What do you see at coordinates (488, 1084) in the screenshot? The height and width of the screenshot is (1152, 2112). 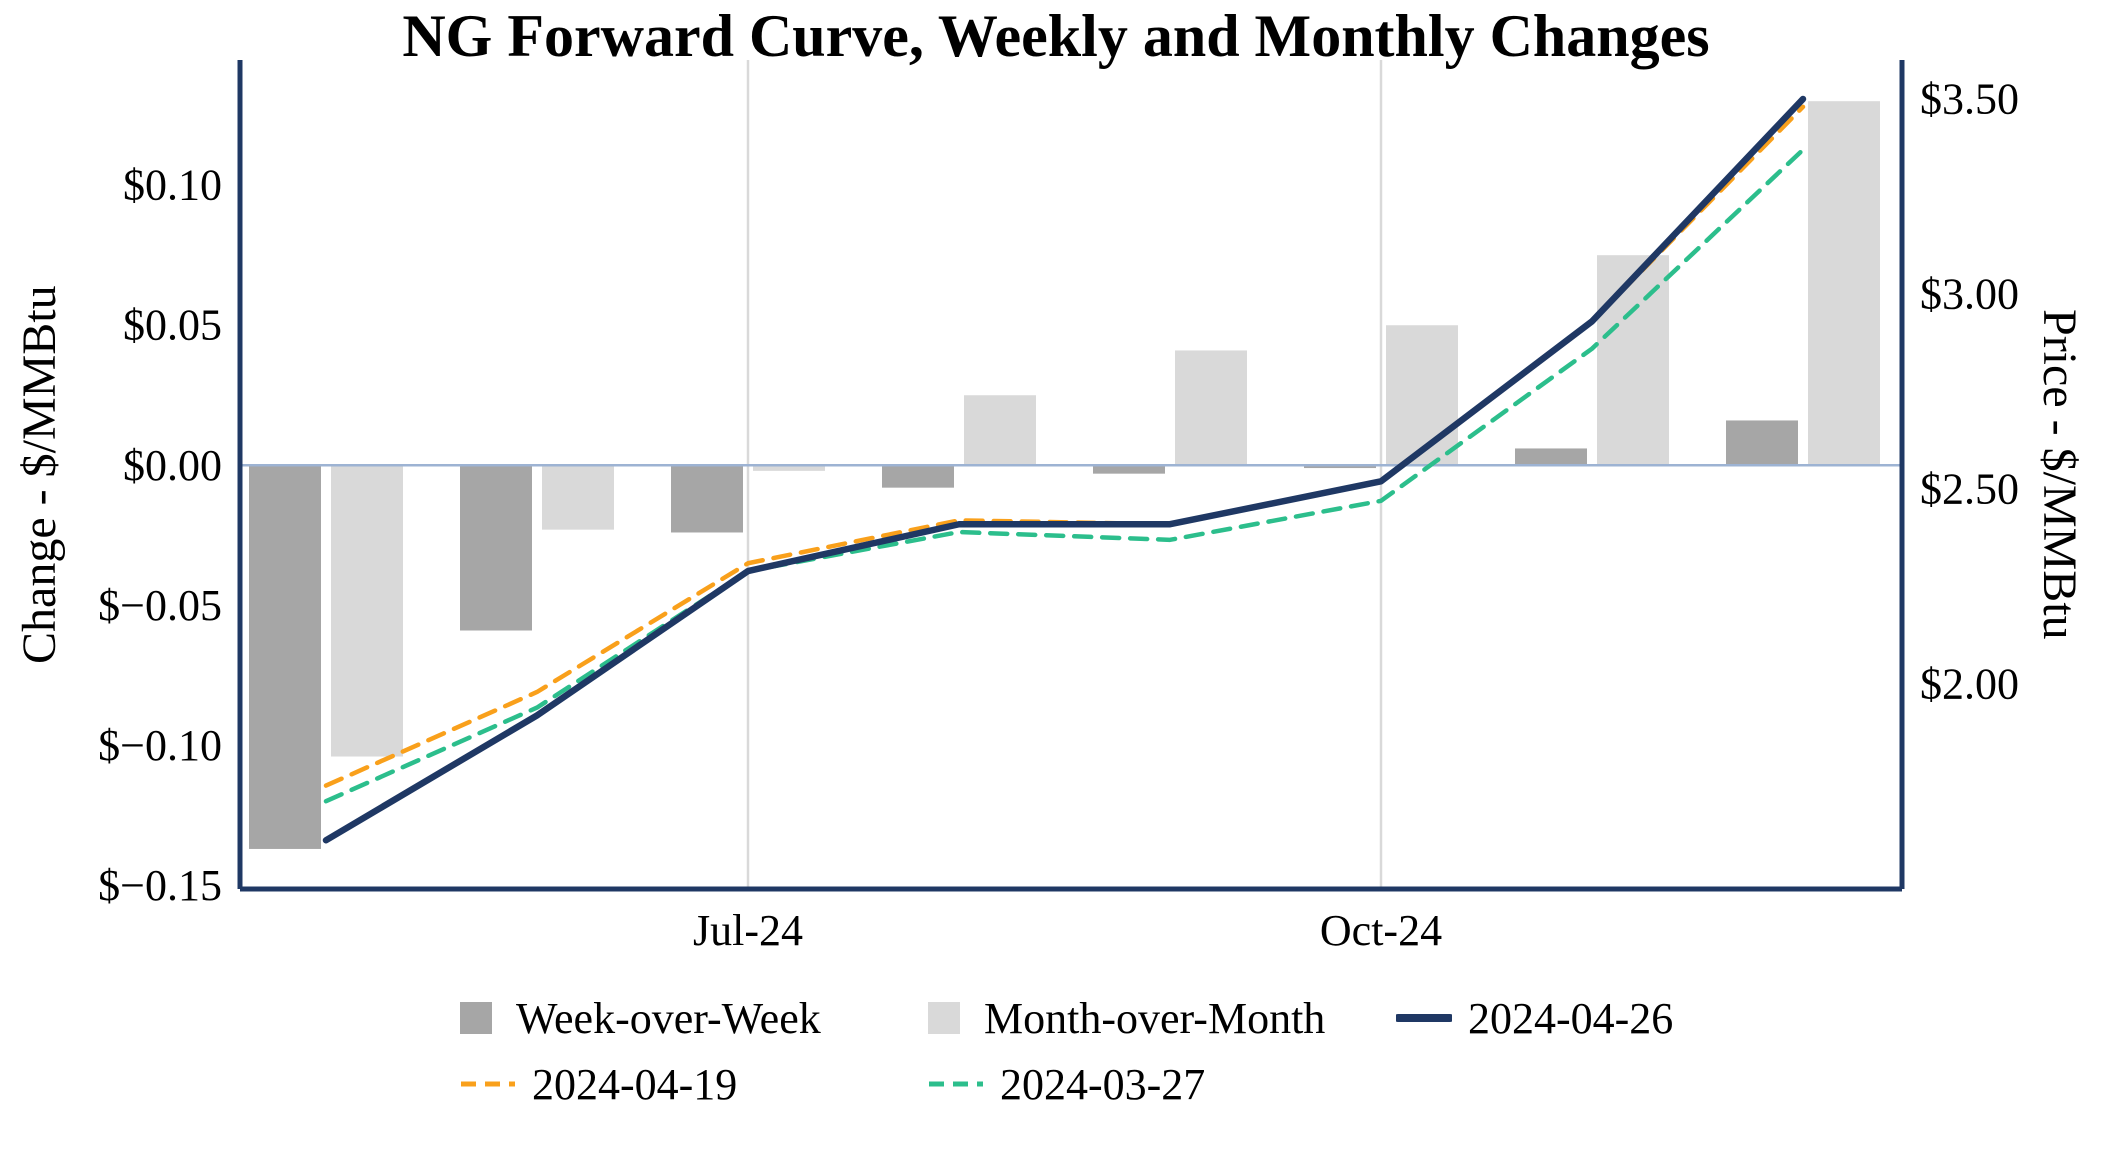 I see `orange-dashed-line-swatch` at bounding box center [488, 1084].